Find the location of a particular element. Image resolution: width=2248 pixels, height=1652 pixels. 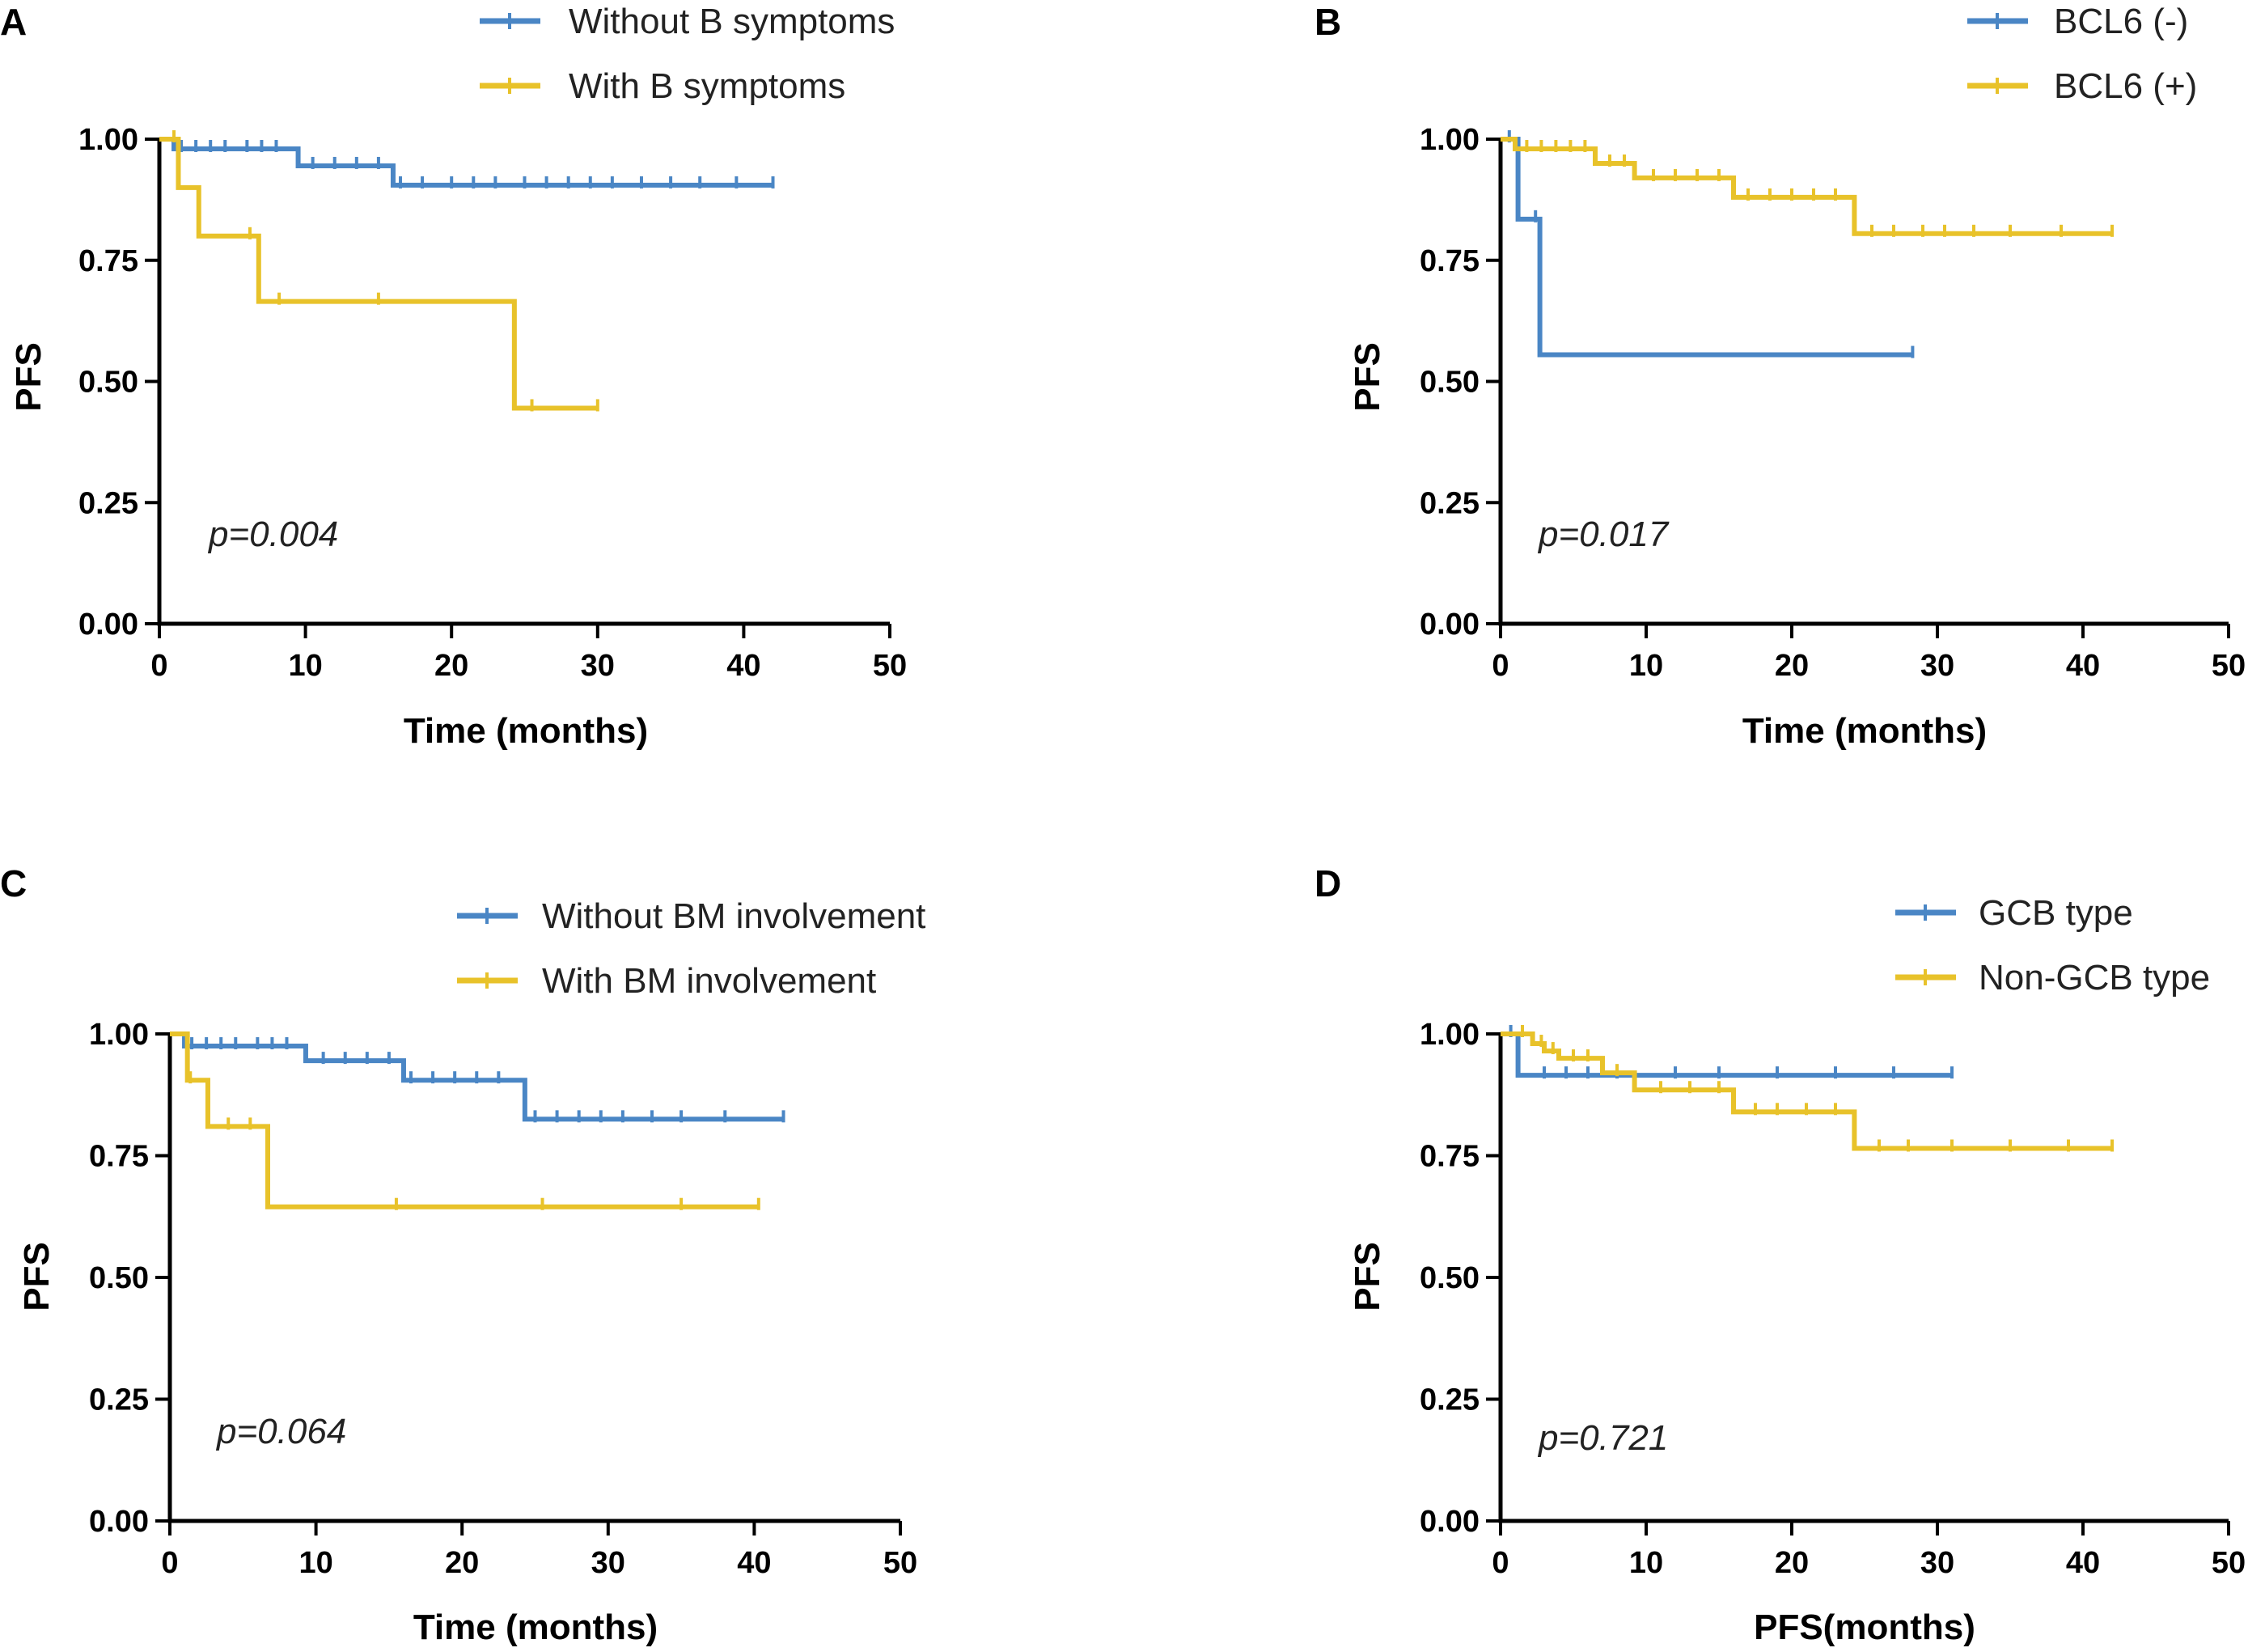

legend-label-without-bm: Without BM involvement is located at coordinates (733, 916).